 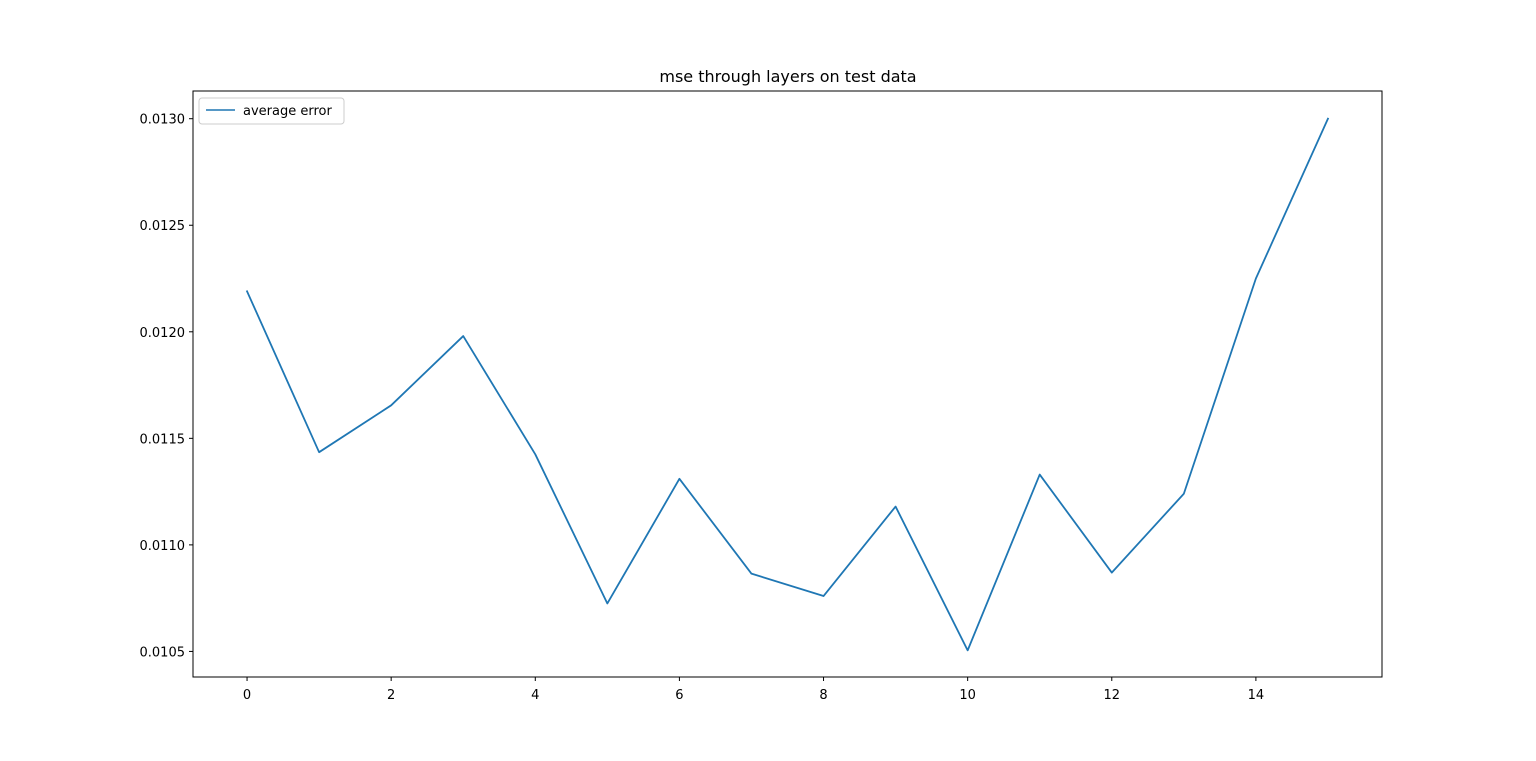 What do you see at coordinates (163, 546) in the screenshot?
I see `y-tick-label: 0.0110` at bounding box center [163, 546].